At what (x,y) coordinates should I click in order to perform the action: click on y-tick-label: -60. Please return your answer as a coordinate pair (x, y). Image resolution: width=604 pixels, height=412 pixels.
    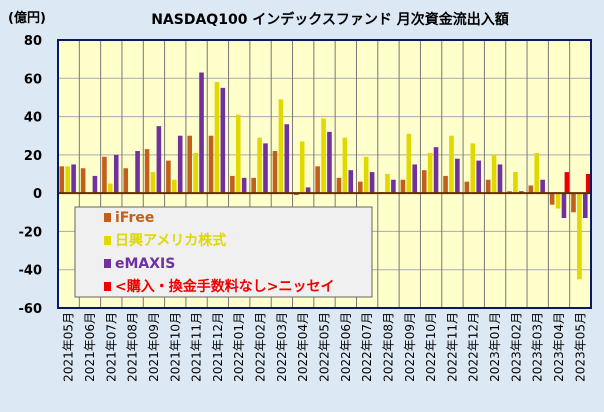
    Looking at the image, I should click on (31, 309).